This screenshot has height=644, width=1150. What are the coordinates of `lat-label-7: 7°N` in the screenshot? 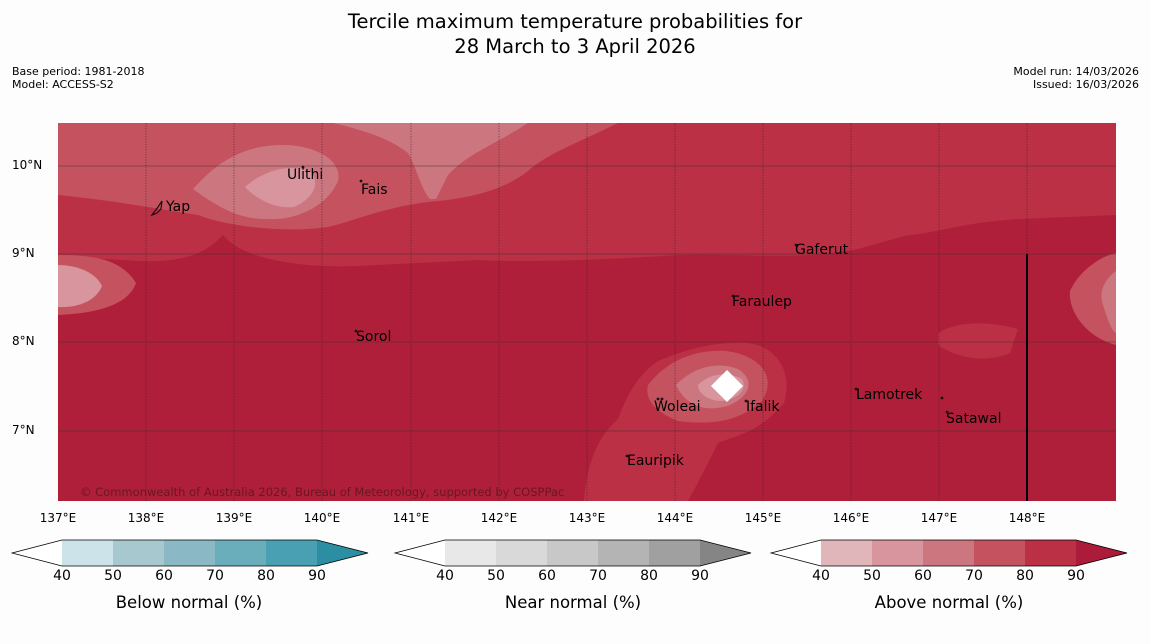 It's located at (23, 430).